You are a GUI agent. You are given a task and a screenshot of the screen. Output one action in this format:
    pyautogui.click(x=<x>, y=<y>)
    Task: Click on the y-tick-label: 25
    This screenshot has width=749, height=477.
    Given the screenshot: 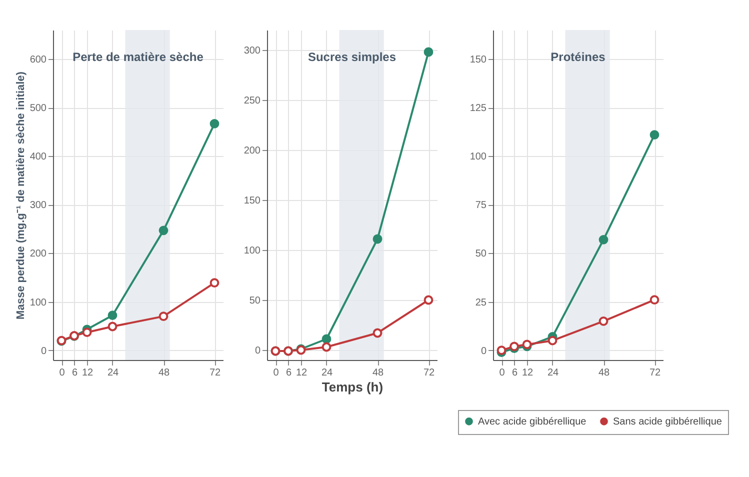 What is the action you would take?
    pyautogui.click(x=481, y=302)
    